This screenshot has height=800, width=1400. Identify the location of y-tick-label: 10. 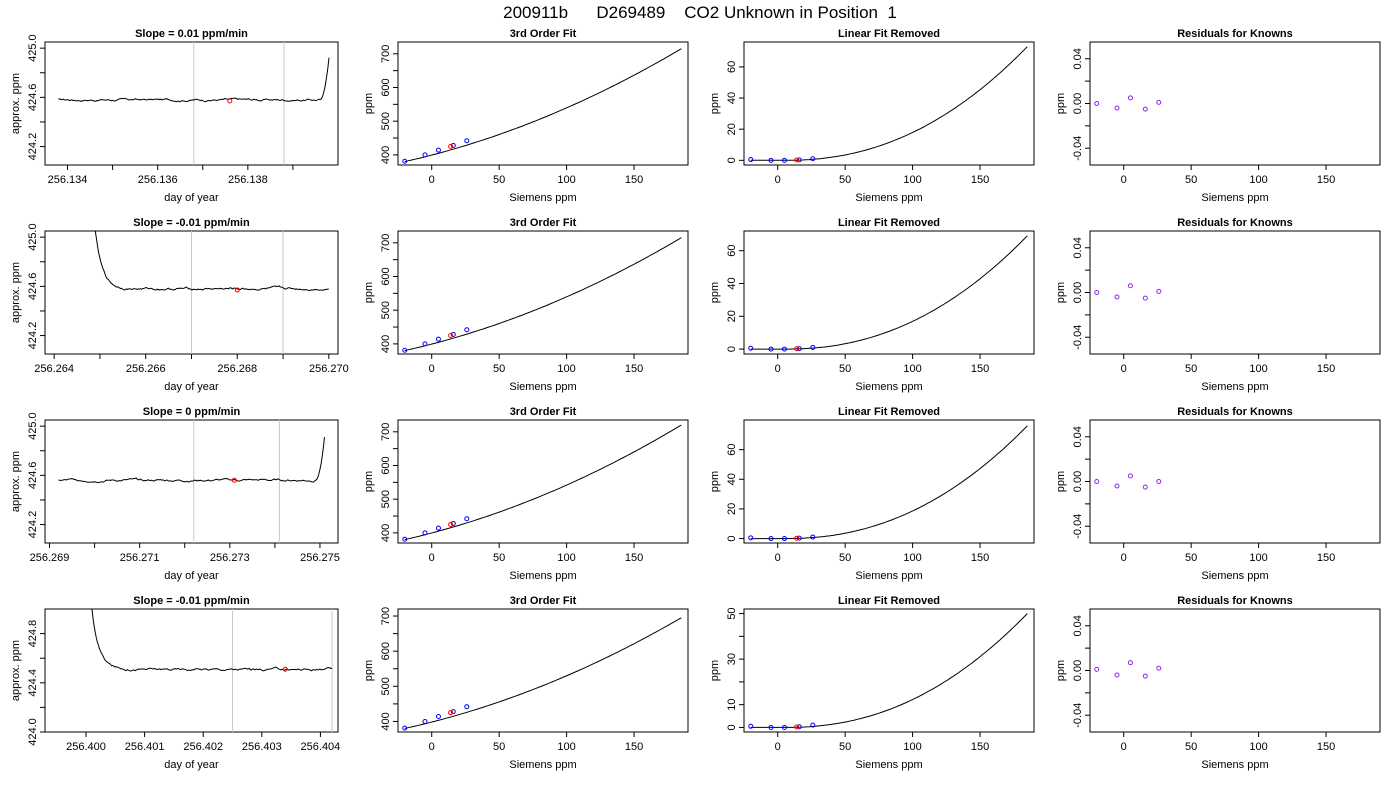
(732, 705).